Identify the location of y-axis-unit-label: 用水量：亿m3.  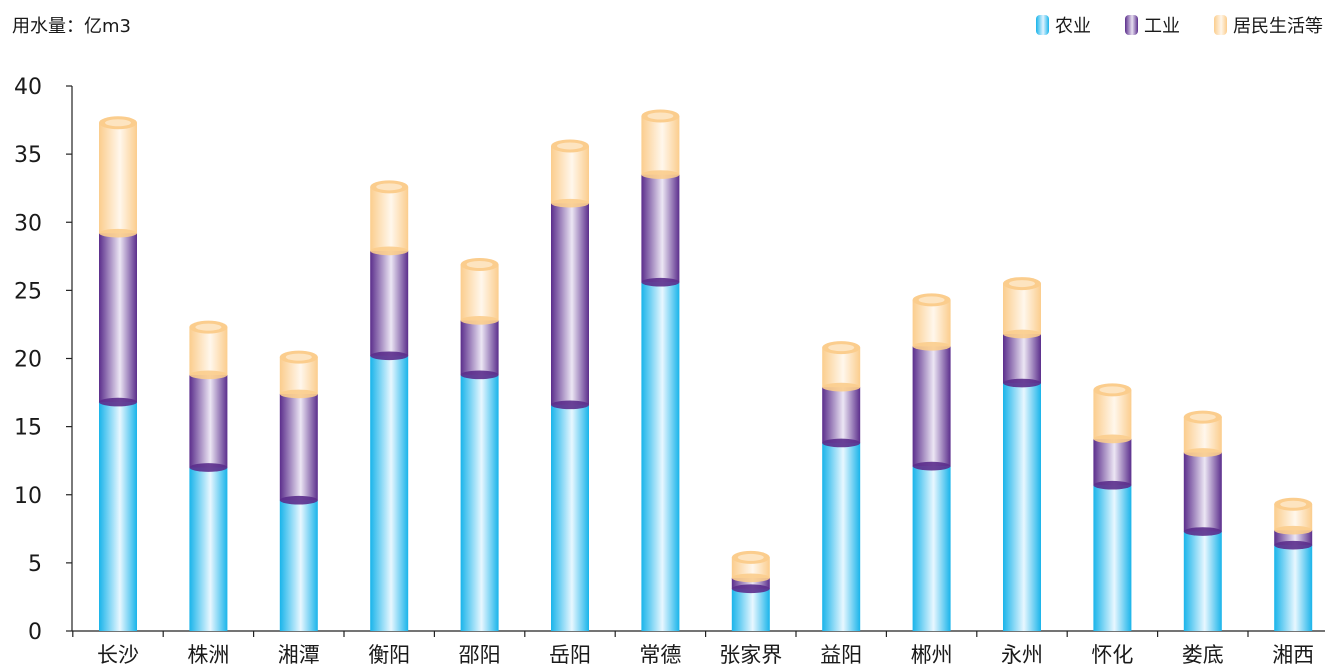
(71, 26).